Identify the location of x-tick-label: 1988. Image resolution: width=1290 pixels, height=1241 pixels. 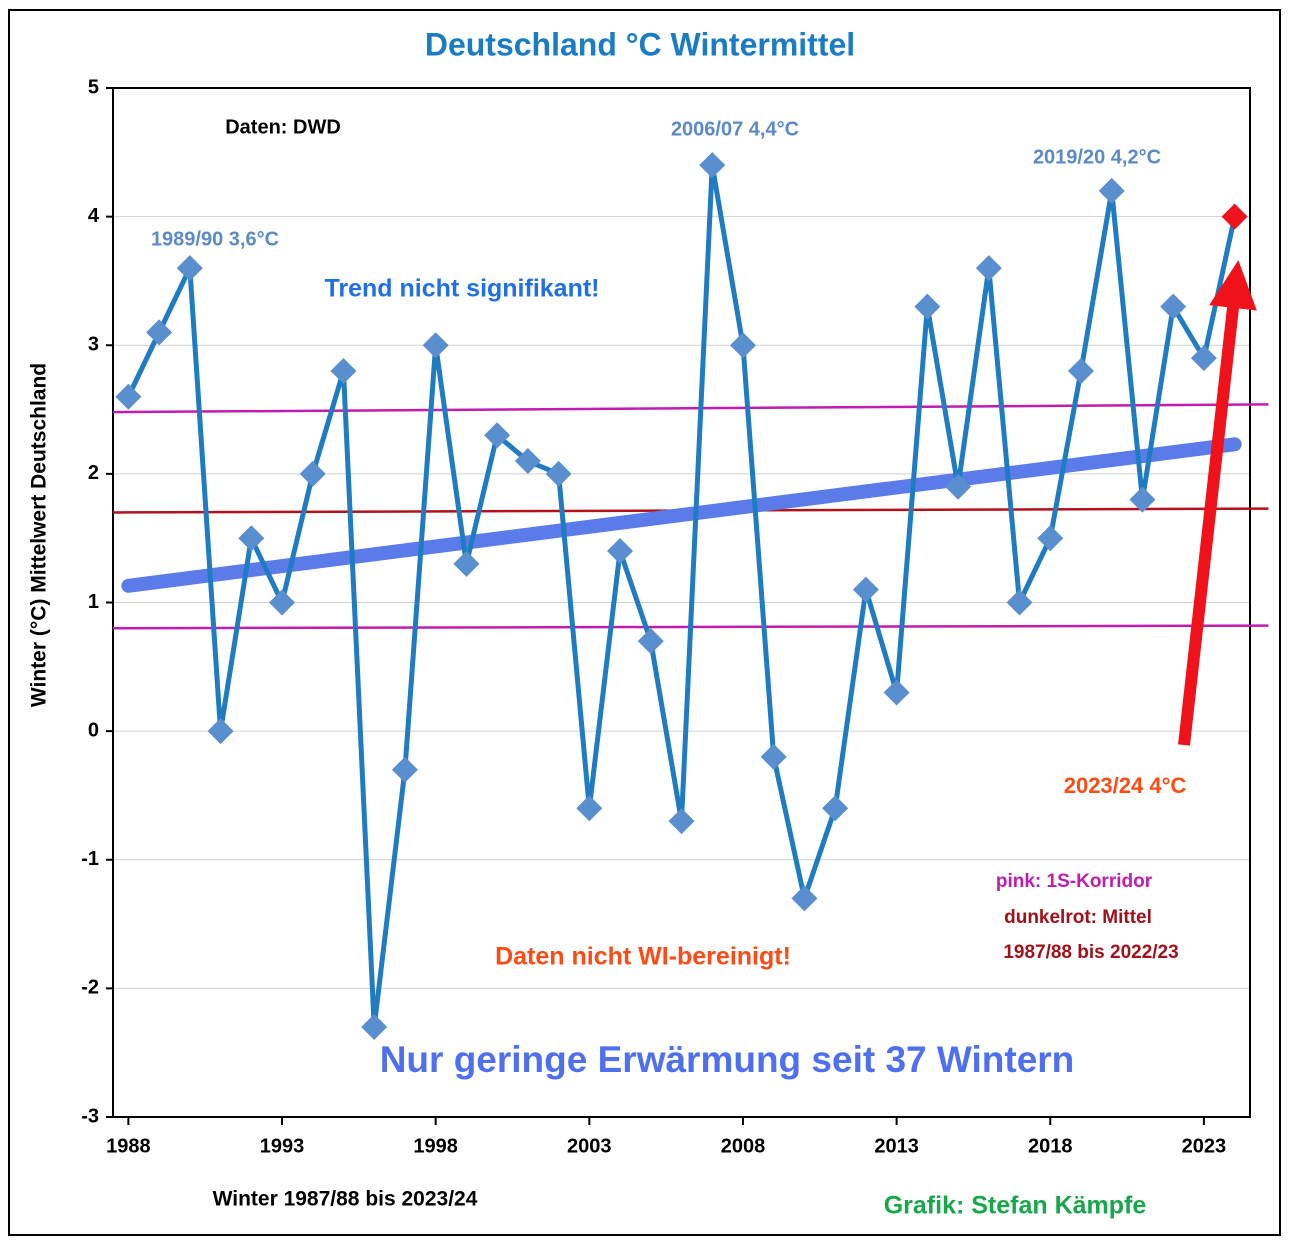
(128, 1146).